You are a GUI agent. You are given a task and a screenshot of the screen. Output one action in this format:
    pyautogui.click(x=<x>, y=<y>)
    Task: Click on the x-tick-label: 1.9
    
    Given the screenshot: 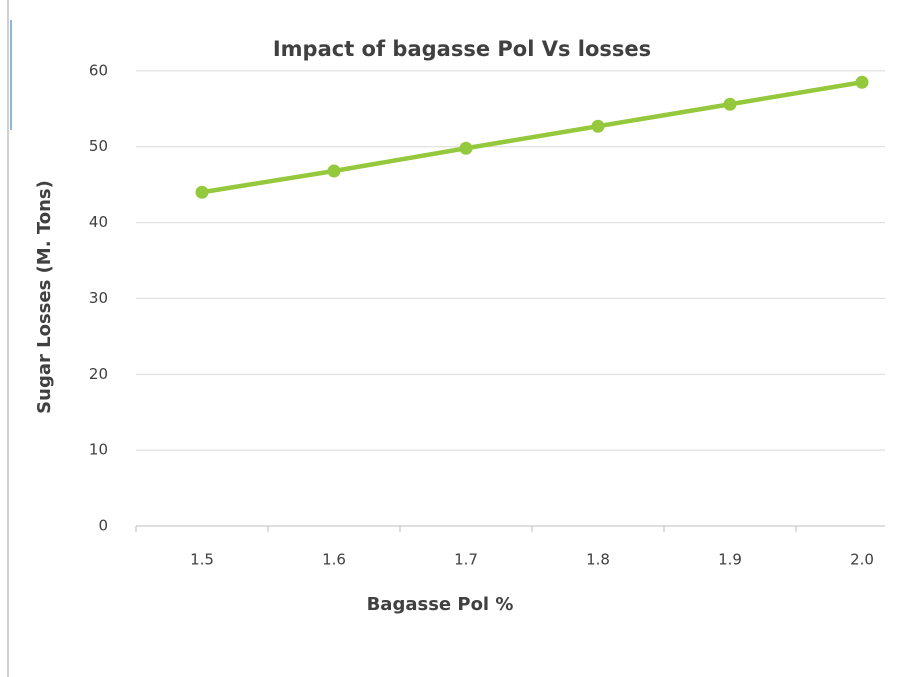 What is the action you would take?
    pyautogui.click(x=730, y=560)
    